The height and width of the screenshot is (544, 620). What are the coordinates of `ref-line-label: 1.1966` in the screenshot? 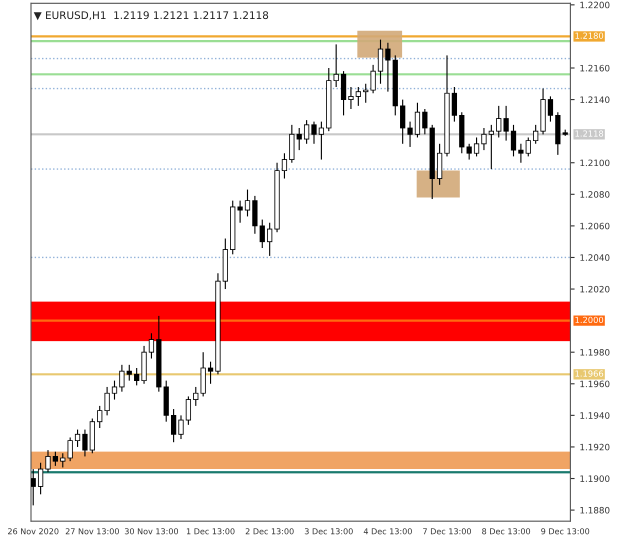 It's located at (589, 373).